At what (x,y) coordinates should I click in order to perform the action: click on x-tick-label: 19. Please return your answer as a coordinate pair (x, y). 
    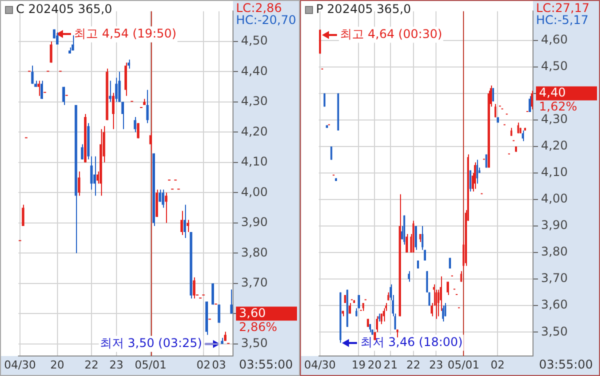
    Looking at the image, I should click on (359, 365).